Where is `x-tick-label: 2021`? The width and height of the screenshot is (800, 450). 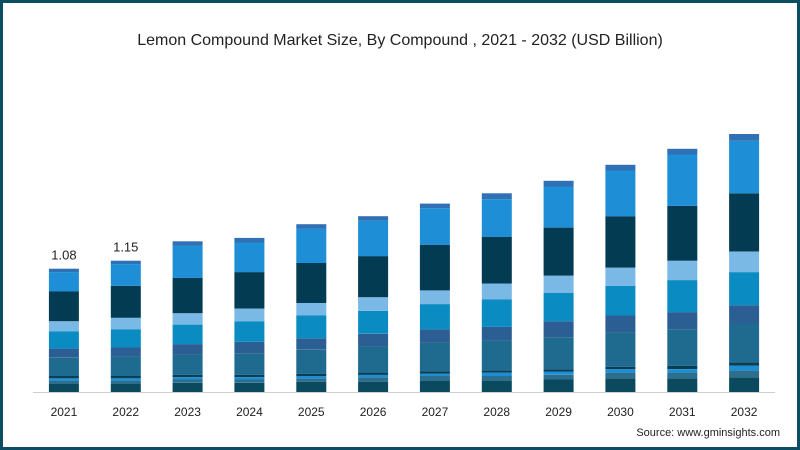
x-tick-label: 2021 is located at coordinates (64, 412).